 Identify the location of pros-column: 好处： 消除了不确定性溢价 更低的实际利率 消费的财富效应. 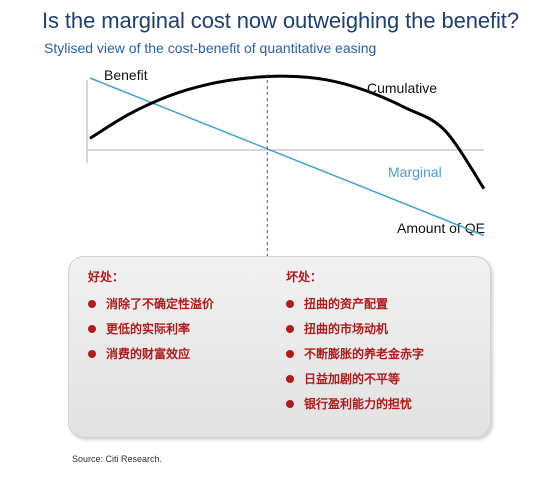
(151, 319).